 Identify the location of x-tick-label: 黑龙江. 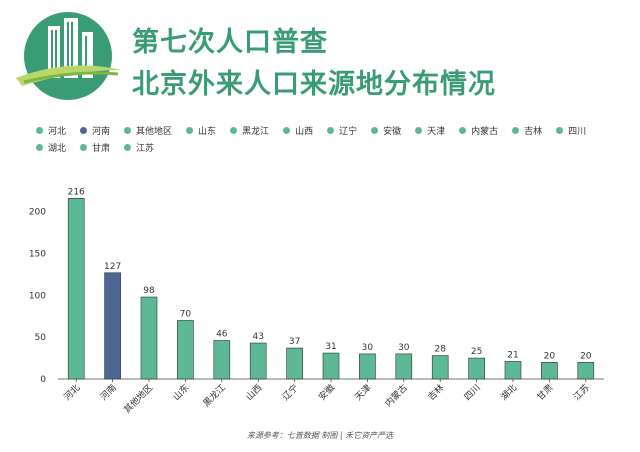
(214, 396).